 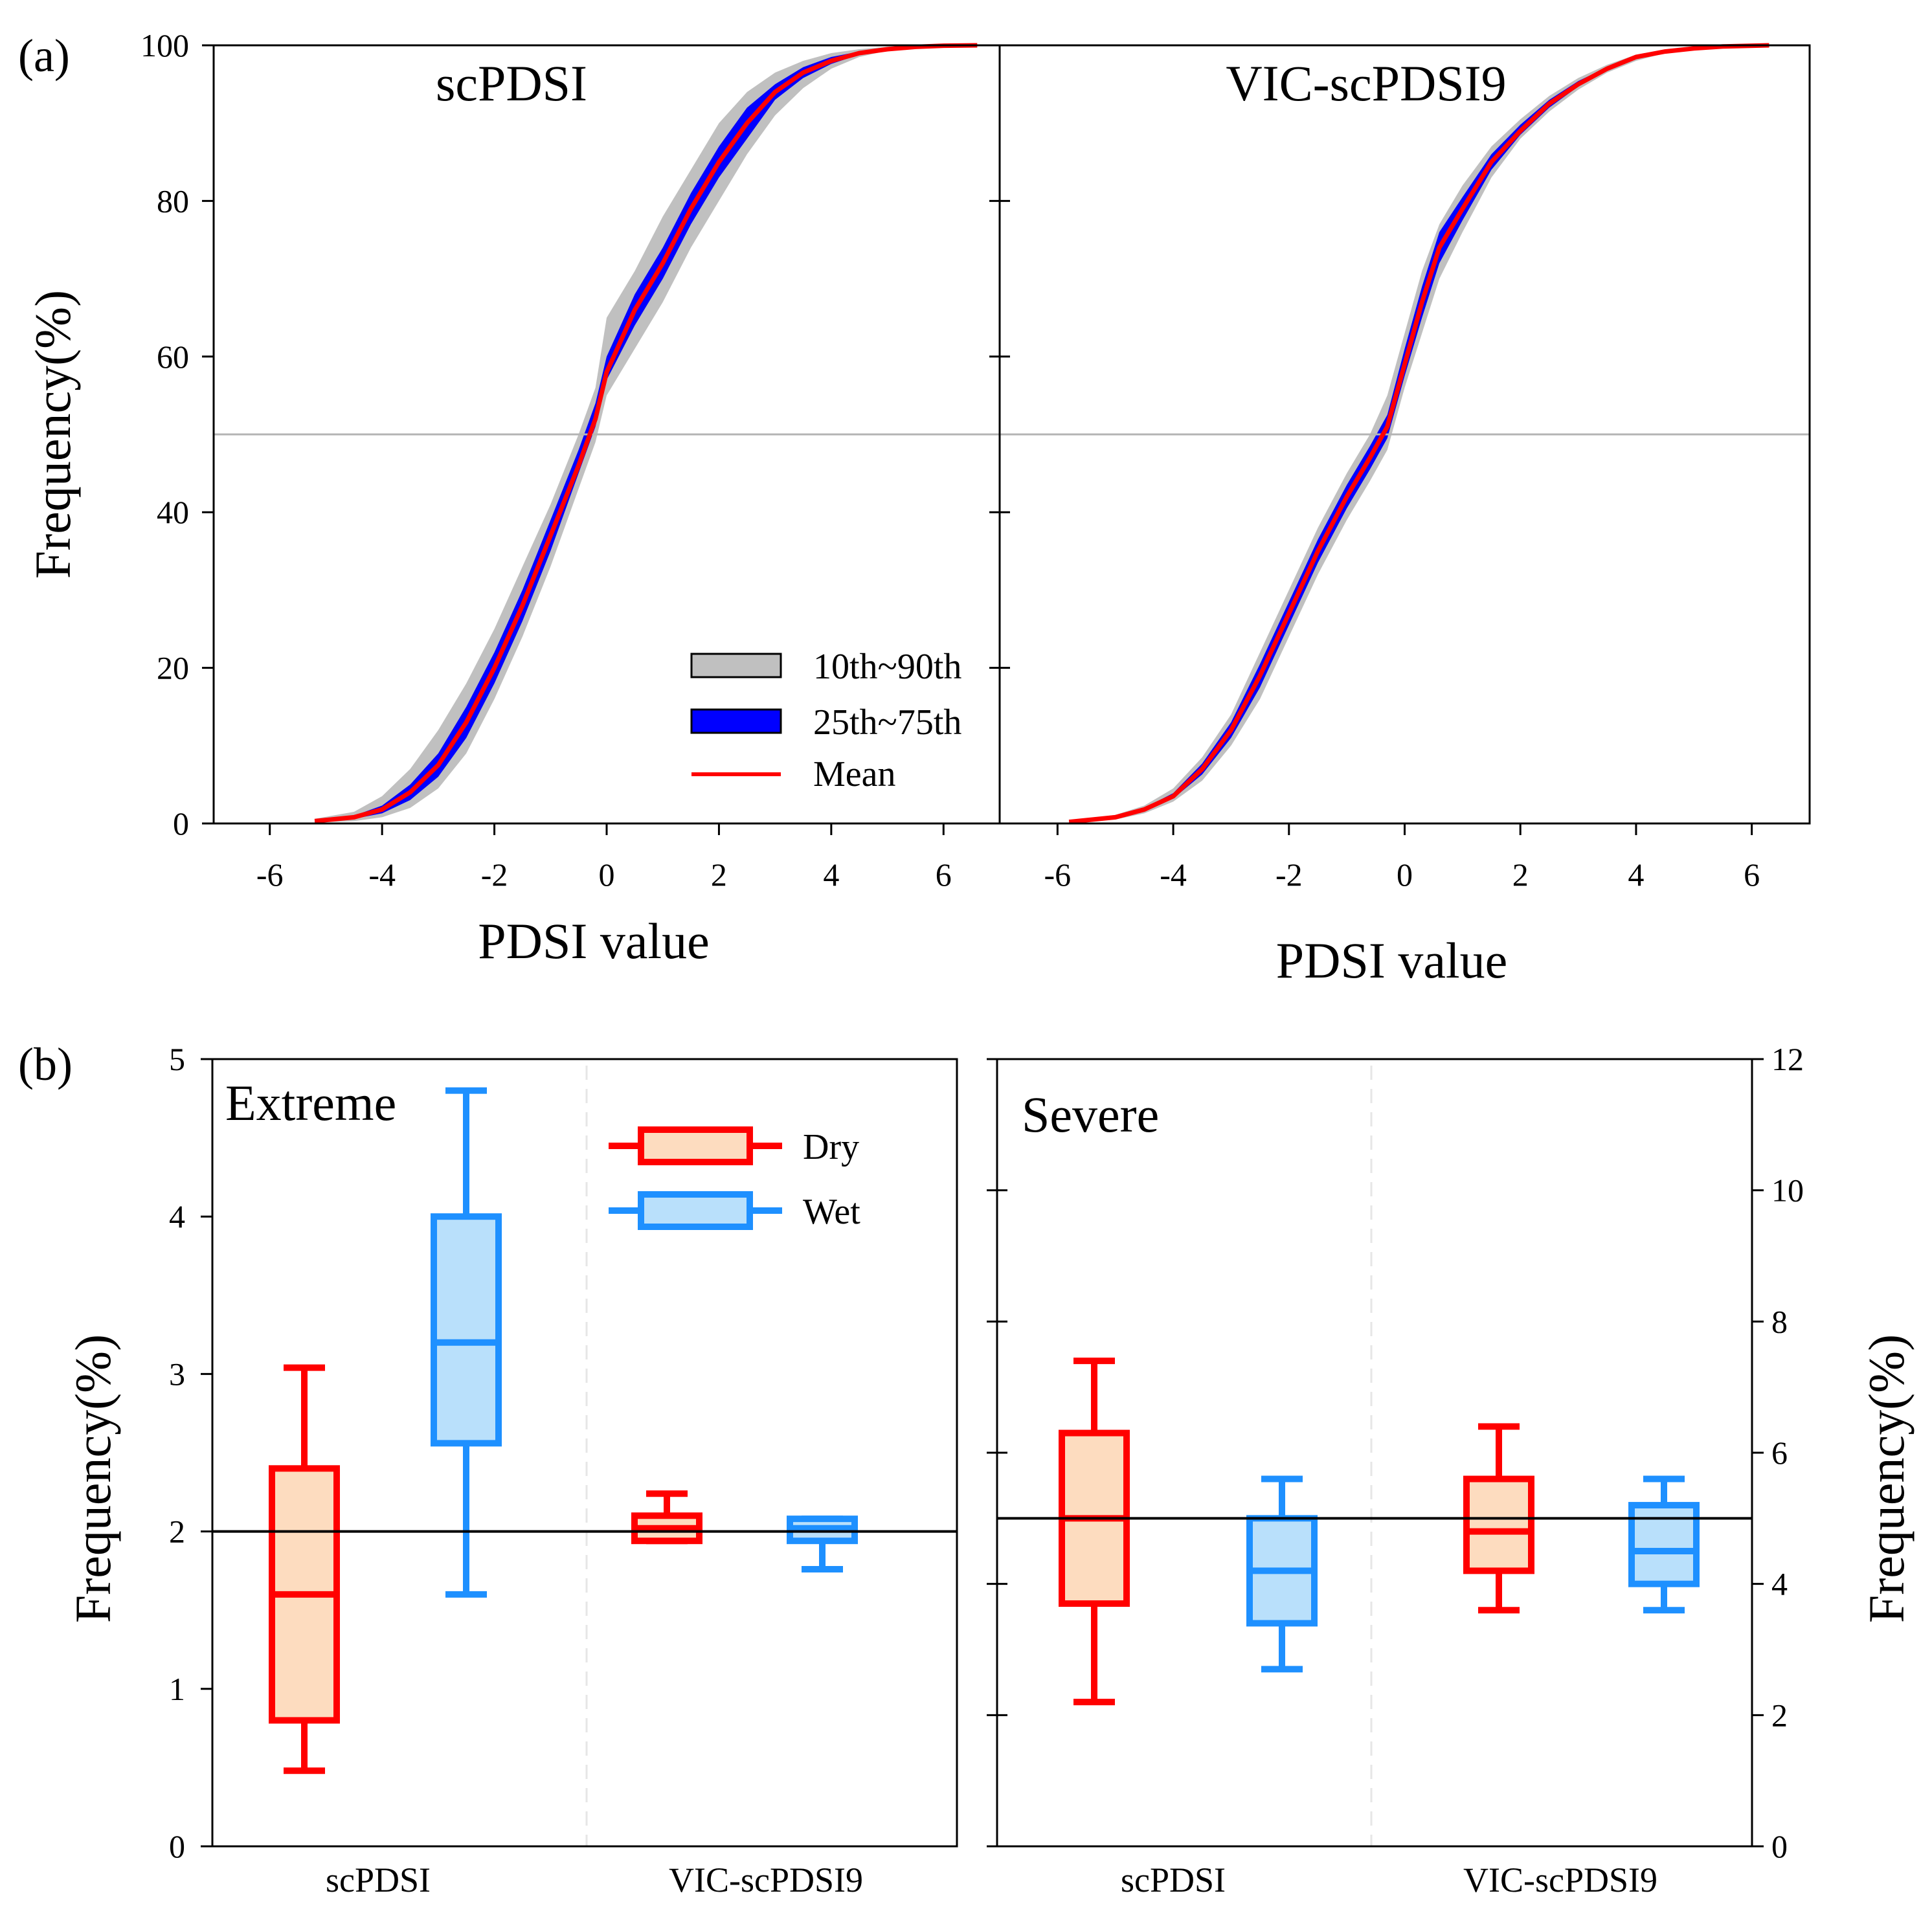 What do you see at coordinates (190, 1452) in the screenshot?
I see `y-axis: 0 1 2 3 4 5` at bounding box center [190, 1452].